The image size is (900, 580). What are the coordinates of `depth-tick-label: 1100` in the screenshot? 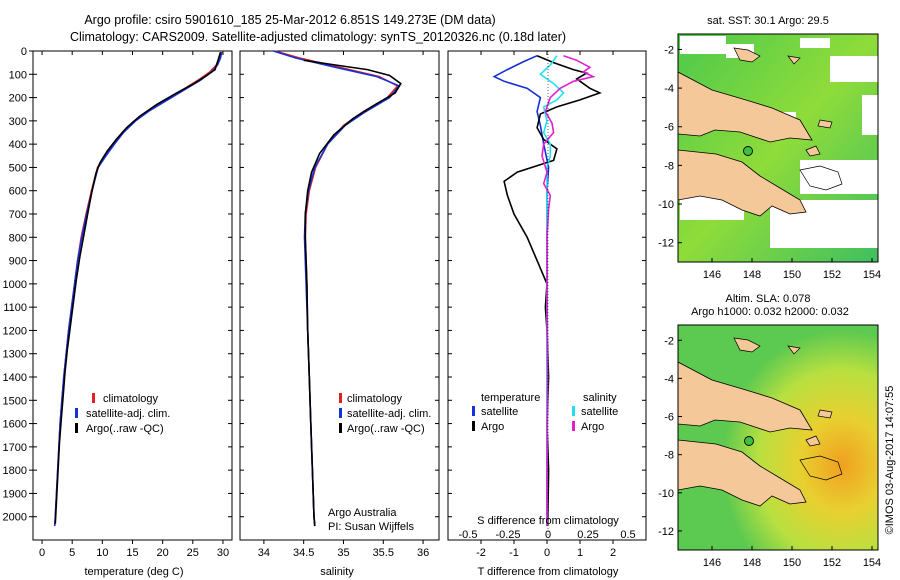 It's located at (15, 308).